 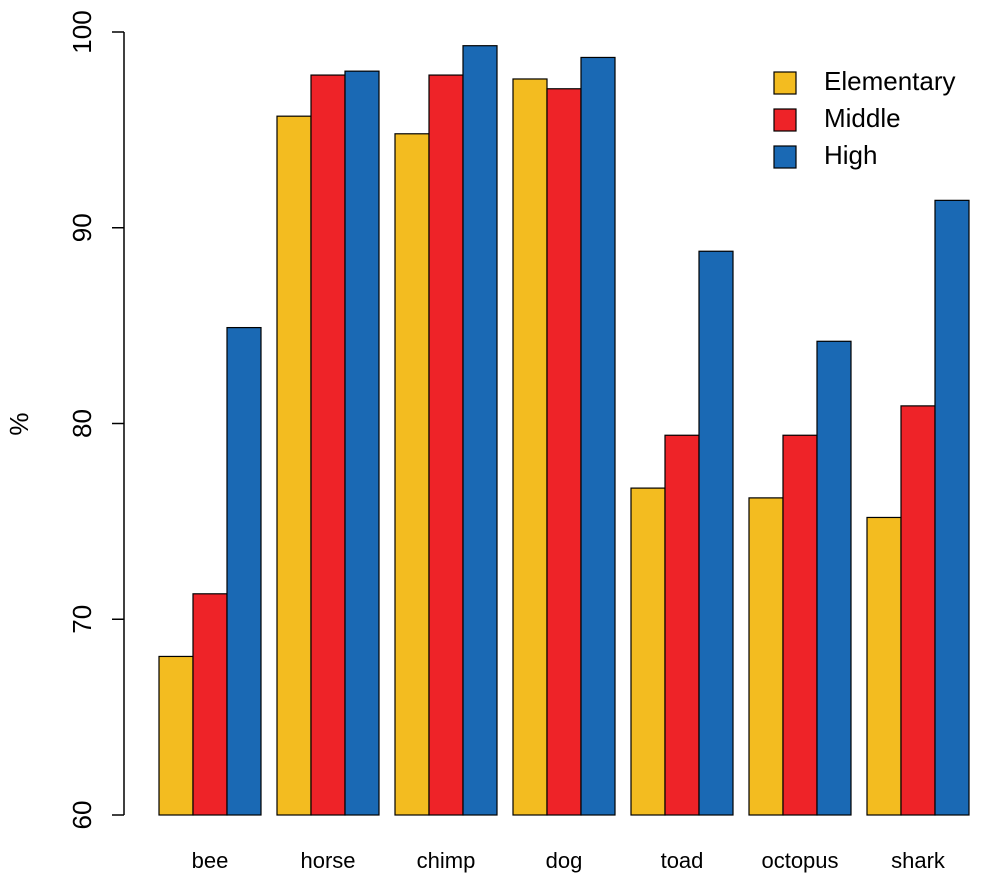 What do you see at coordinates (327, 860) in the screenshot?
I see `category-label-horse: horse` at bounding box center [327, 860].